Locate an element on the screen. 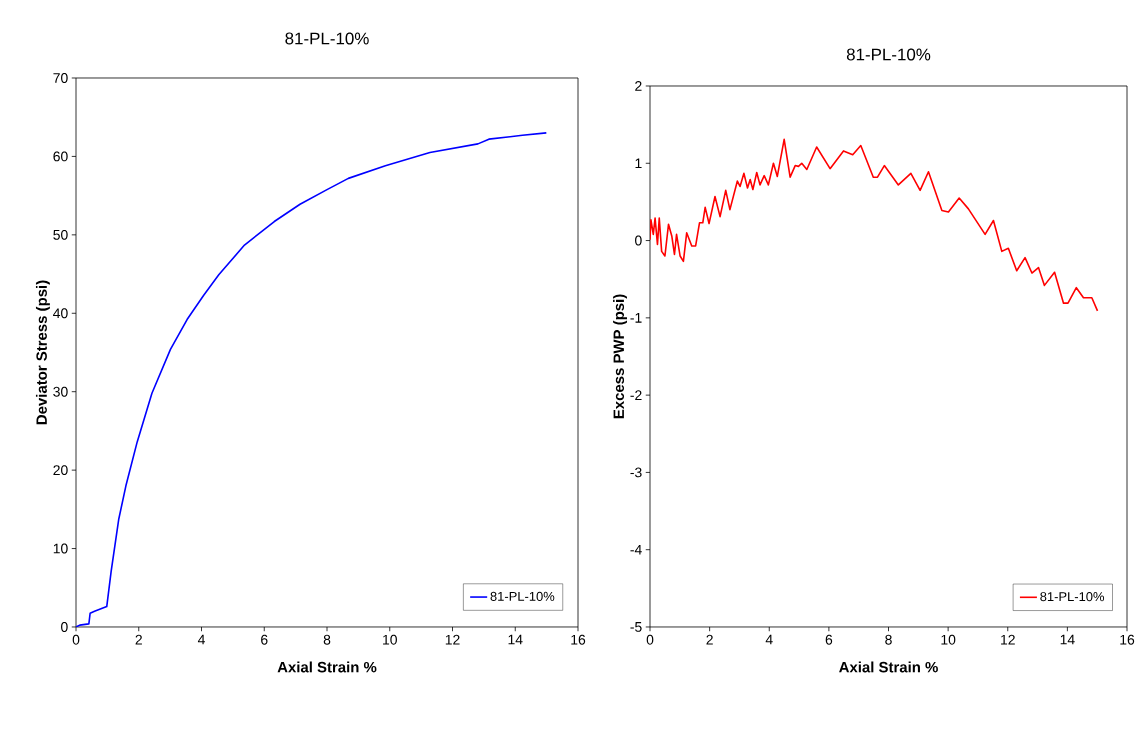 This screenshot has height=730, width=1143. y-tick-label: -5 is located at coordinates (636, 627).